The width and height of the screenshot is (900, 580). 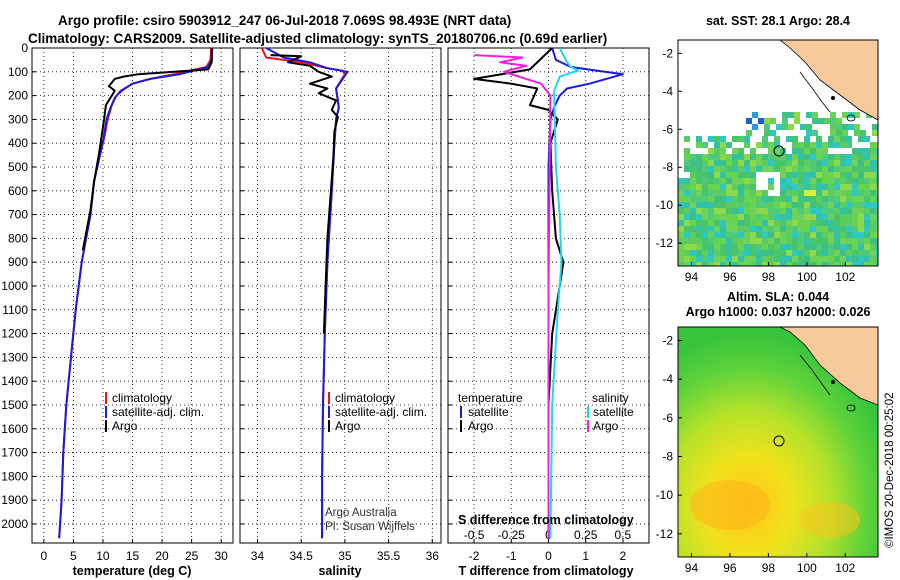 I want to click on legend-sal-argo: Argo, so click(x=606, y=426).